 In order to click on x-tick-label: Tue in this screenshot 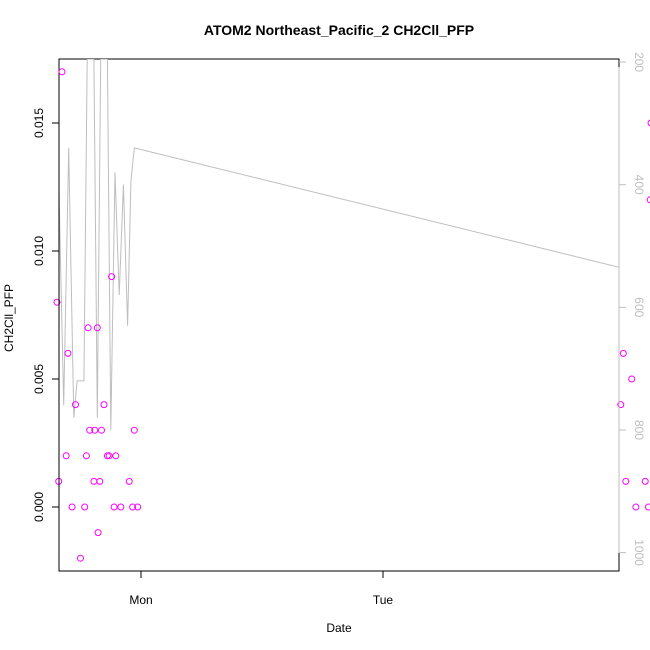, I will do `click(383, 600)`.